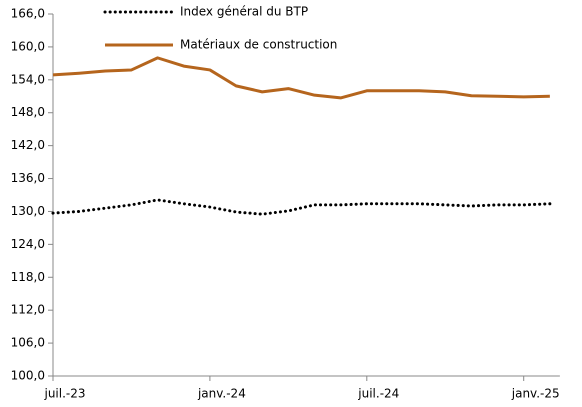 The image size is (582, 407). What do you see at coordinates (378, 394) in the screenshot?
I see `x-tick-label: juil.-24` at bounding box center [378, 394].